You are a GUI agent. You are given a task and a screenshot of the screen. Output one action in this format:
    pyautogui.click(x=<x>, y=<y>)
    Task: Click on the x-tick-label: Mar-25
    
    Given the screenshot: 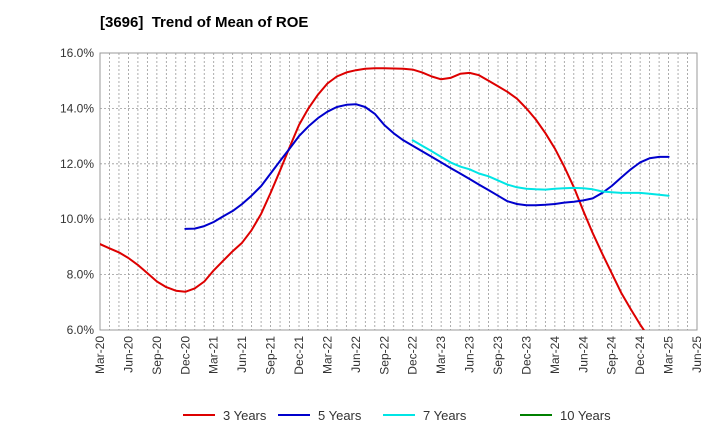 What is the action you would take?
    pyautogui.click(x=669, y=355)
    